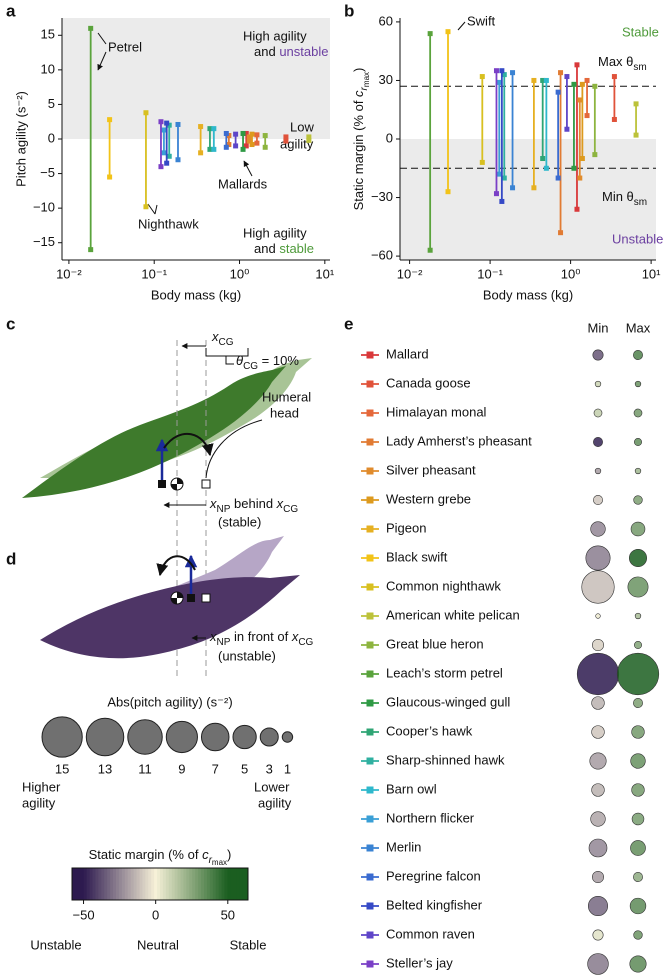 The height and width of the screenshot is (975, 672). I want to click on y-tick-label: −60, so click(382, 255).